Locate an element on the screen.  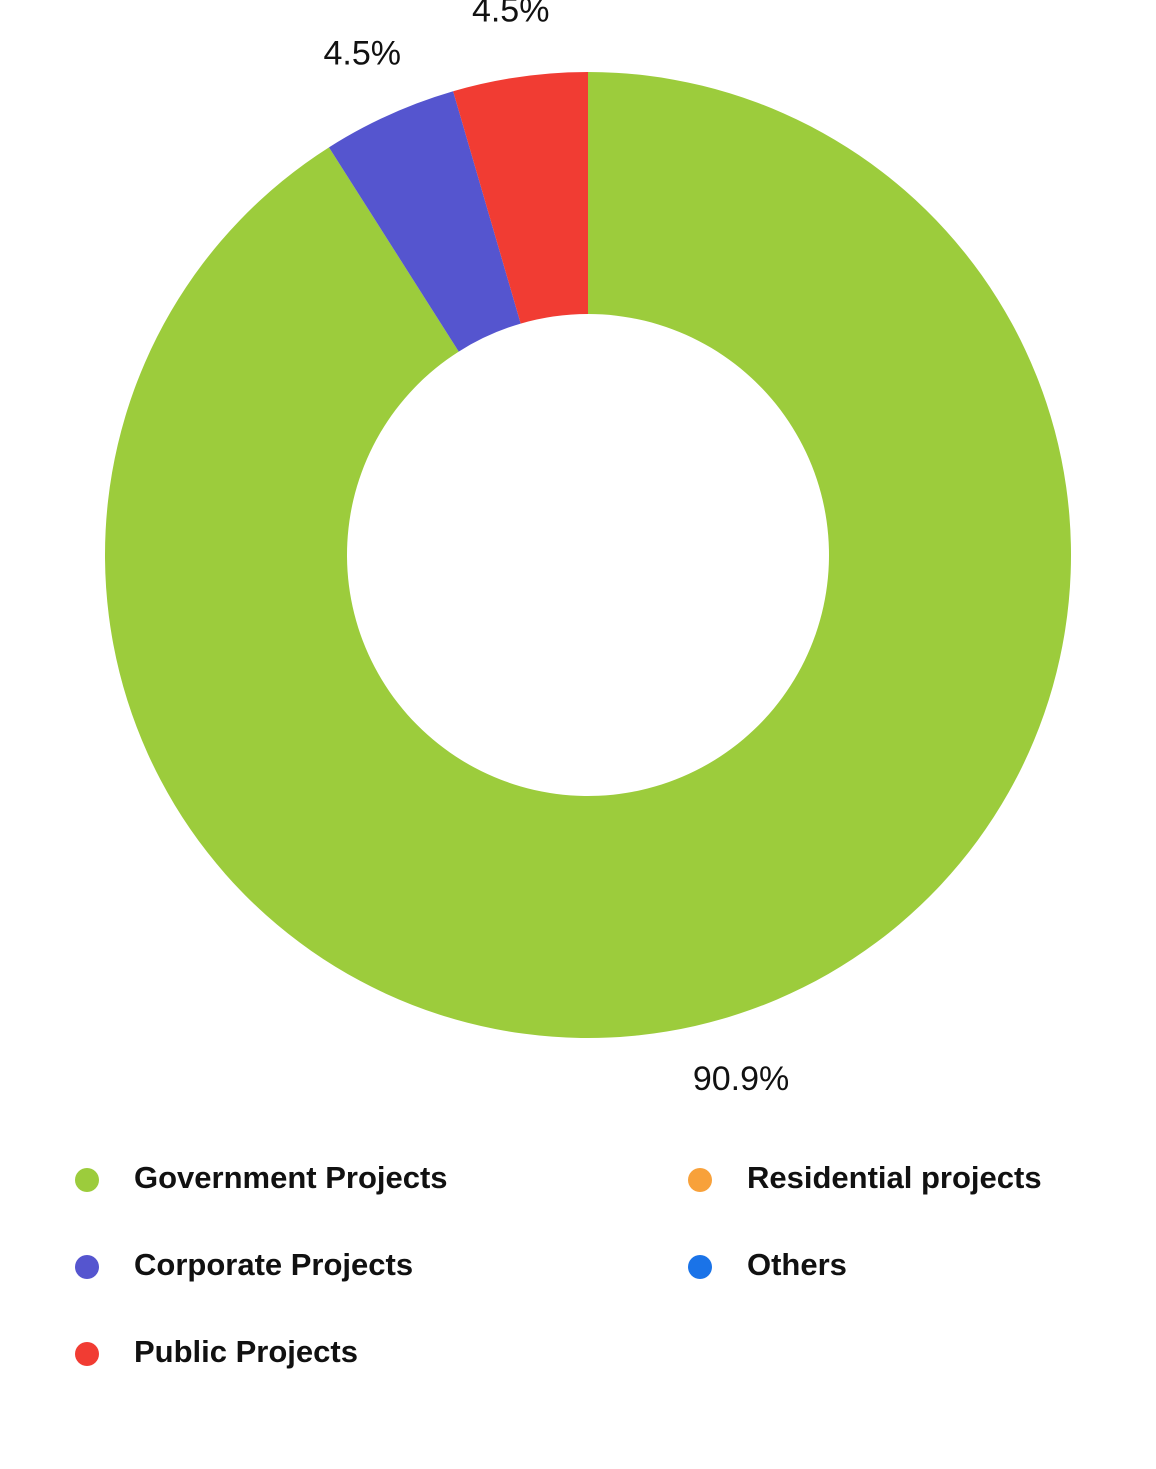
legend-label: Others is located at coordinates (797, 1264).